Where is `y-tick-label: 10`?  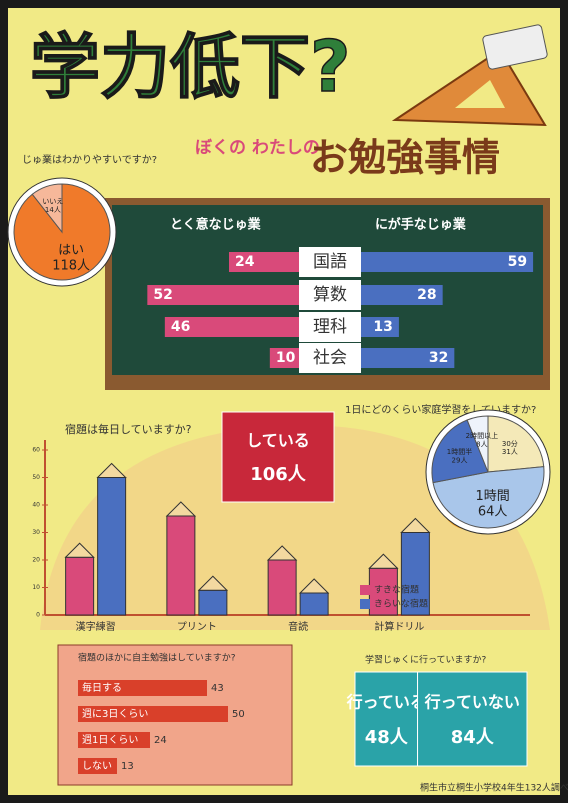 y-tick-label: 10 is located at coordinates (36, 587).